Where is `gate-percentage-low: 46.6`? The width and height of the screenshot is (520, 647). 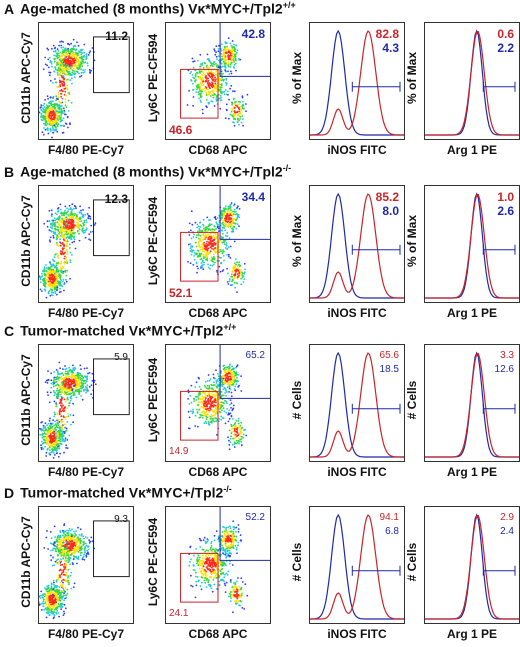 gate-percentage-low: 46.6 is located at coordinates (181, 130).